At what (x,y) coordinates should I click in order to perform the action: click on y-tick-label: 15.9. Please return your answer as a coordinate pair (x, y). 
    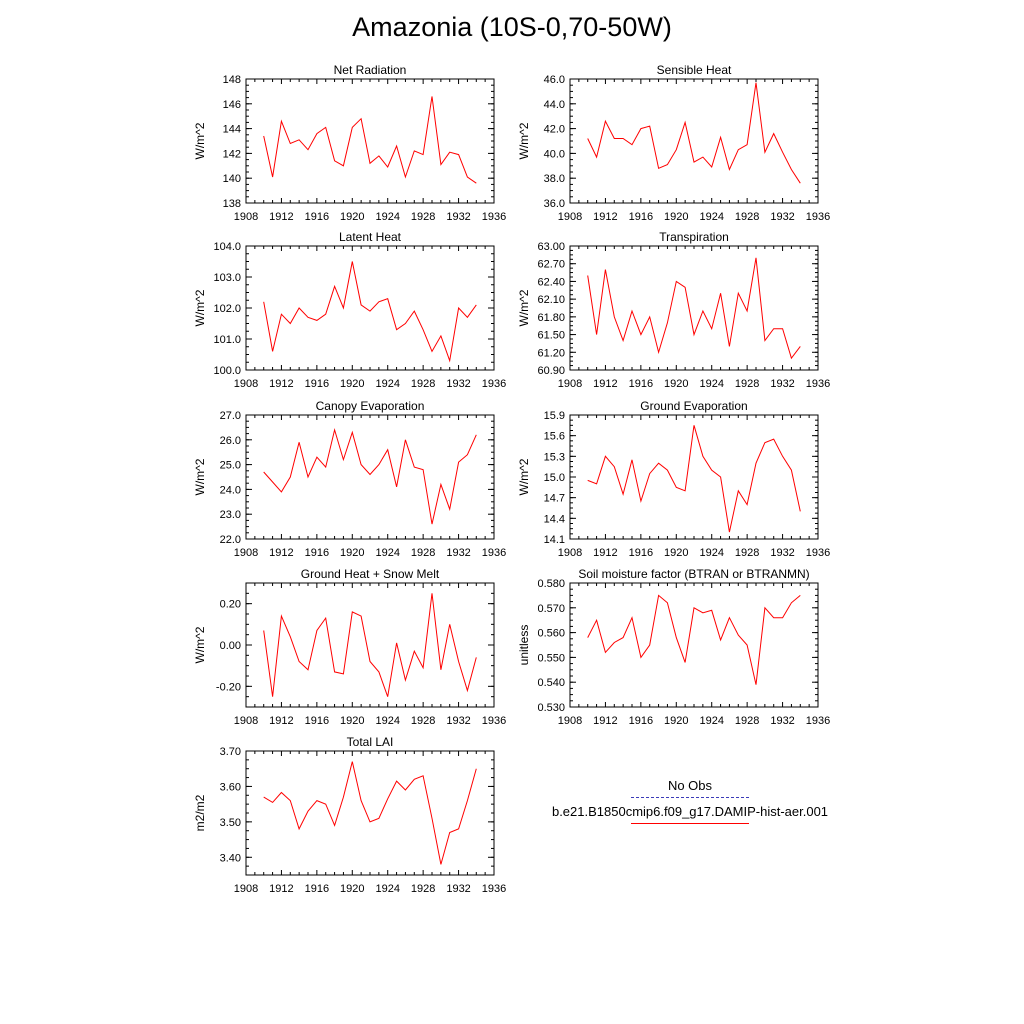
    Looking at the image, I should click on (554, 416).